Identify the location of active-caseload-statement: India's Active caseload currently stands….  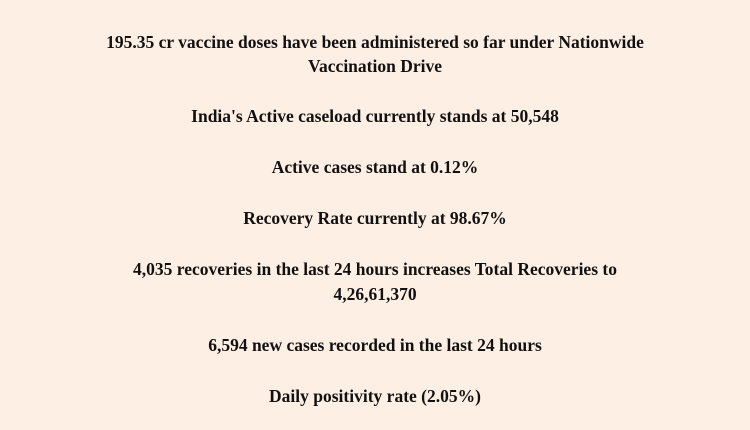
(375, 116).